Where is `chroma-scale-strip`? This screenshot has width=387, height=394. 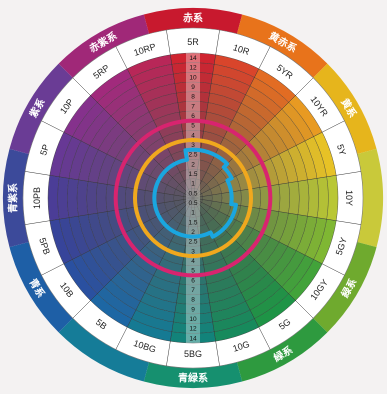 chroma-scale-strip is located at coordinates (193, 198).